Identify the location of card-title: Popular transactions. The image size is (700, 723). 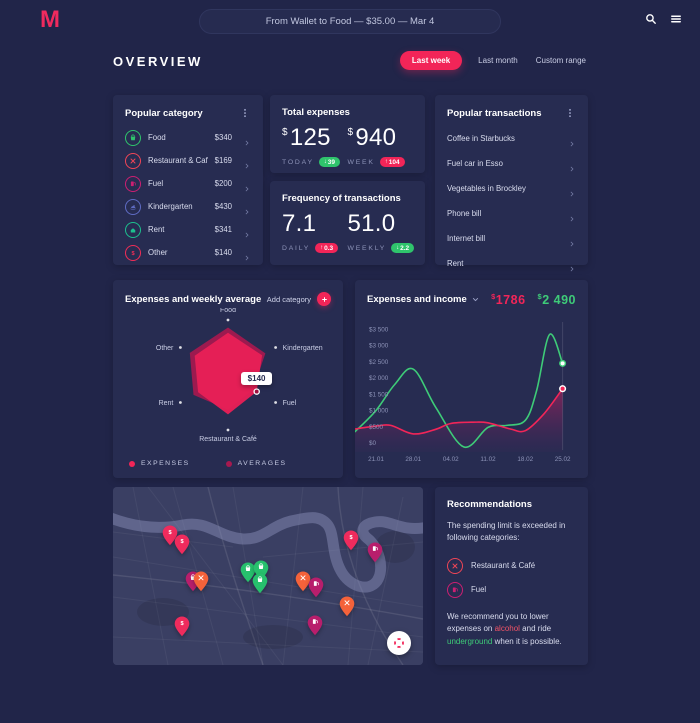
(494, 113).